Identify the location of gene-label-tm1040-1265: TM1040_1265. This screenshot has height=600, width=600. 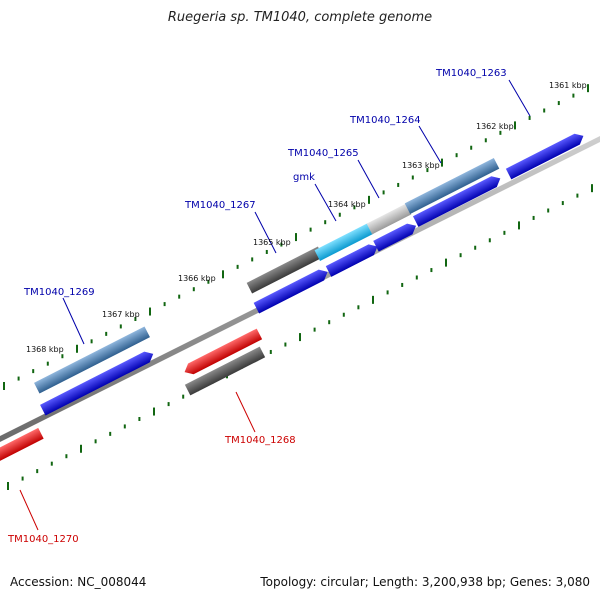
(323, 153).